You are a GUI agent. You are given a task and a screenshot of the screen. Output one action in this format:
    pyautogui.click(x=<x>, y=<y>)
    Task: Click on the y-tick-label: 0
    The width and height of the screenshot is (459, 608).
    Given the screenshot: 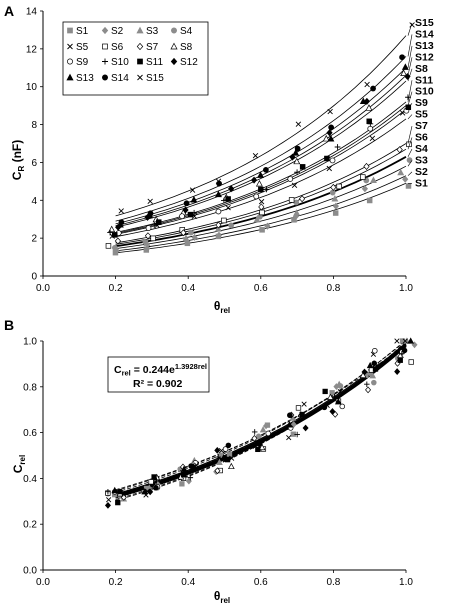 What is the action you would take?
    pyautogui.click(x=34, y=277)
    